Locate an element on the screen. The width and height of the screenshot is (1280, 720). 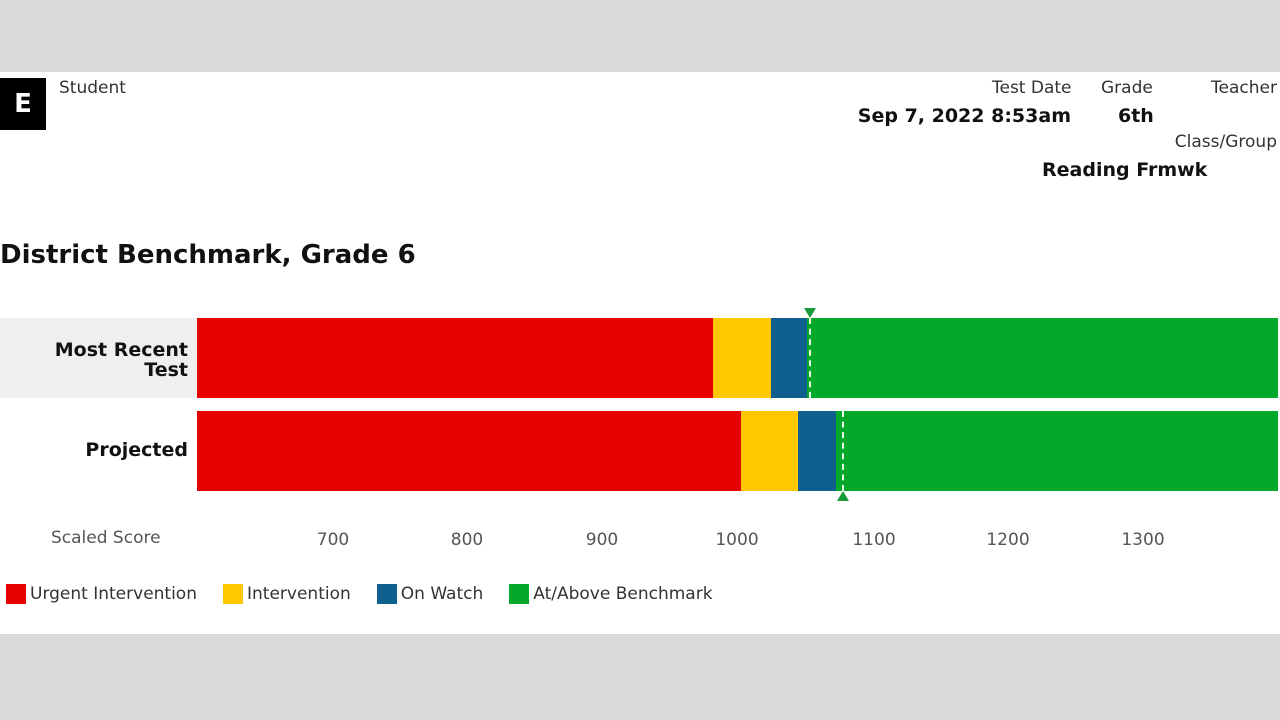
x-tick: 1200 is located at coordinates (1008, 540).